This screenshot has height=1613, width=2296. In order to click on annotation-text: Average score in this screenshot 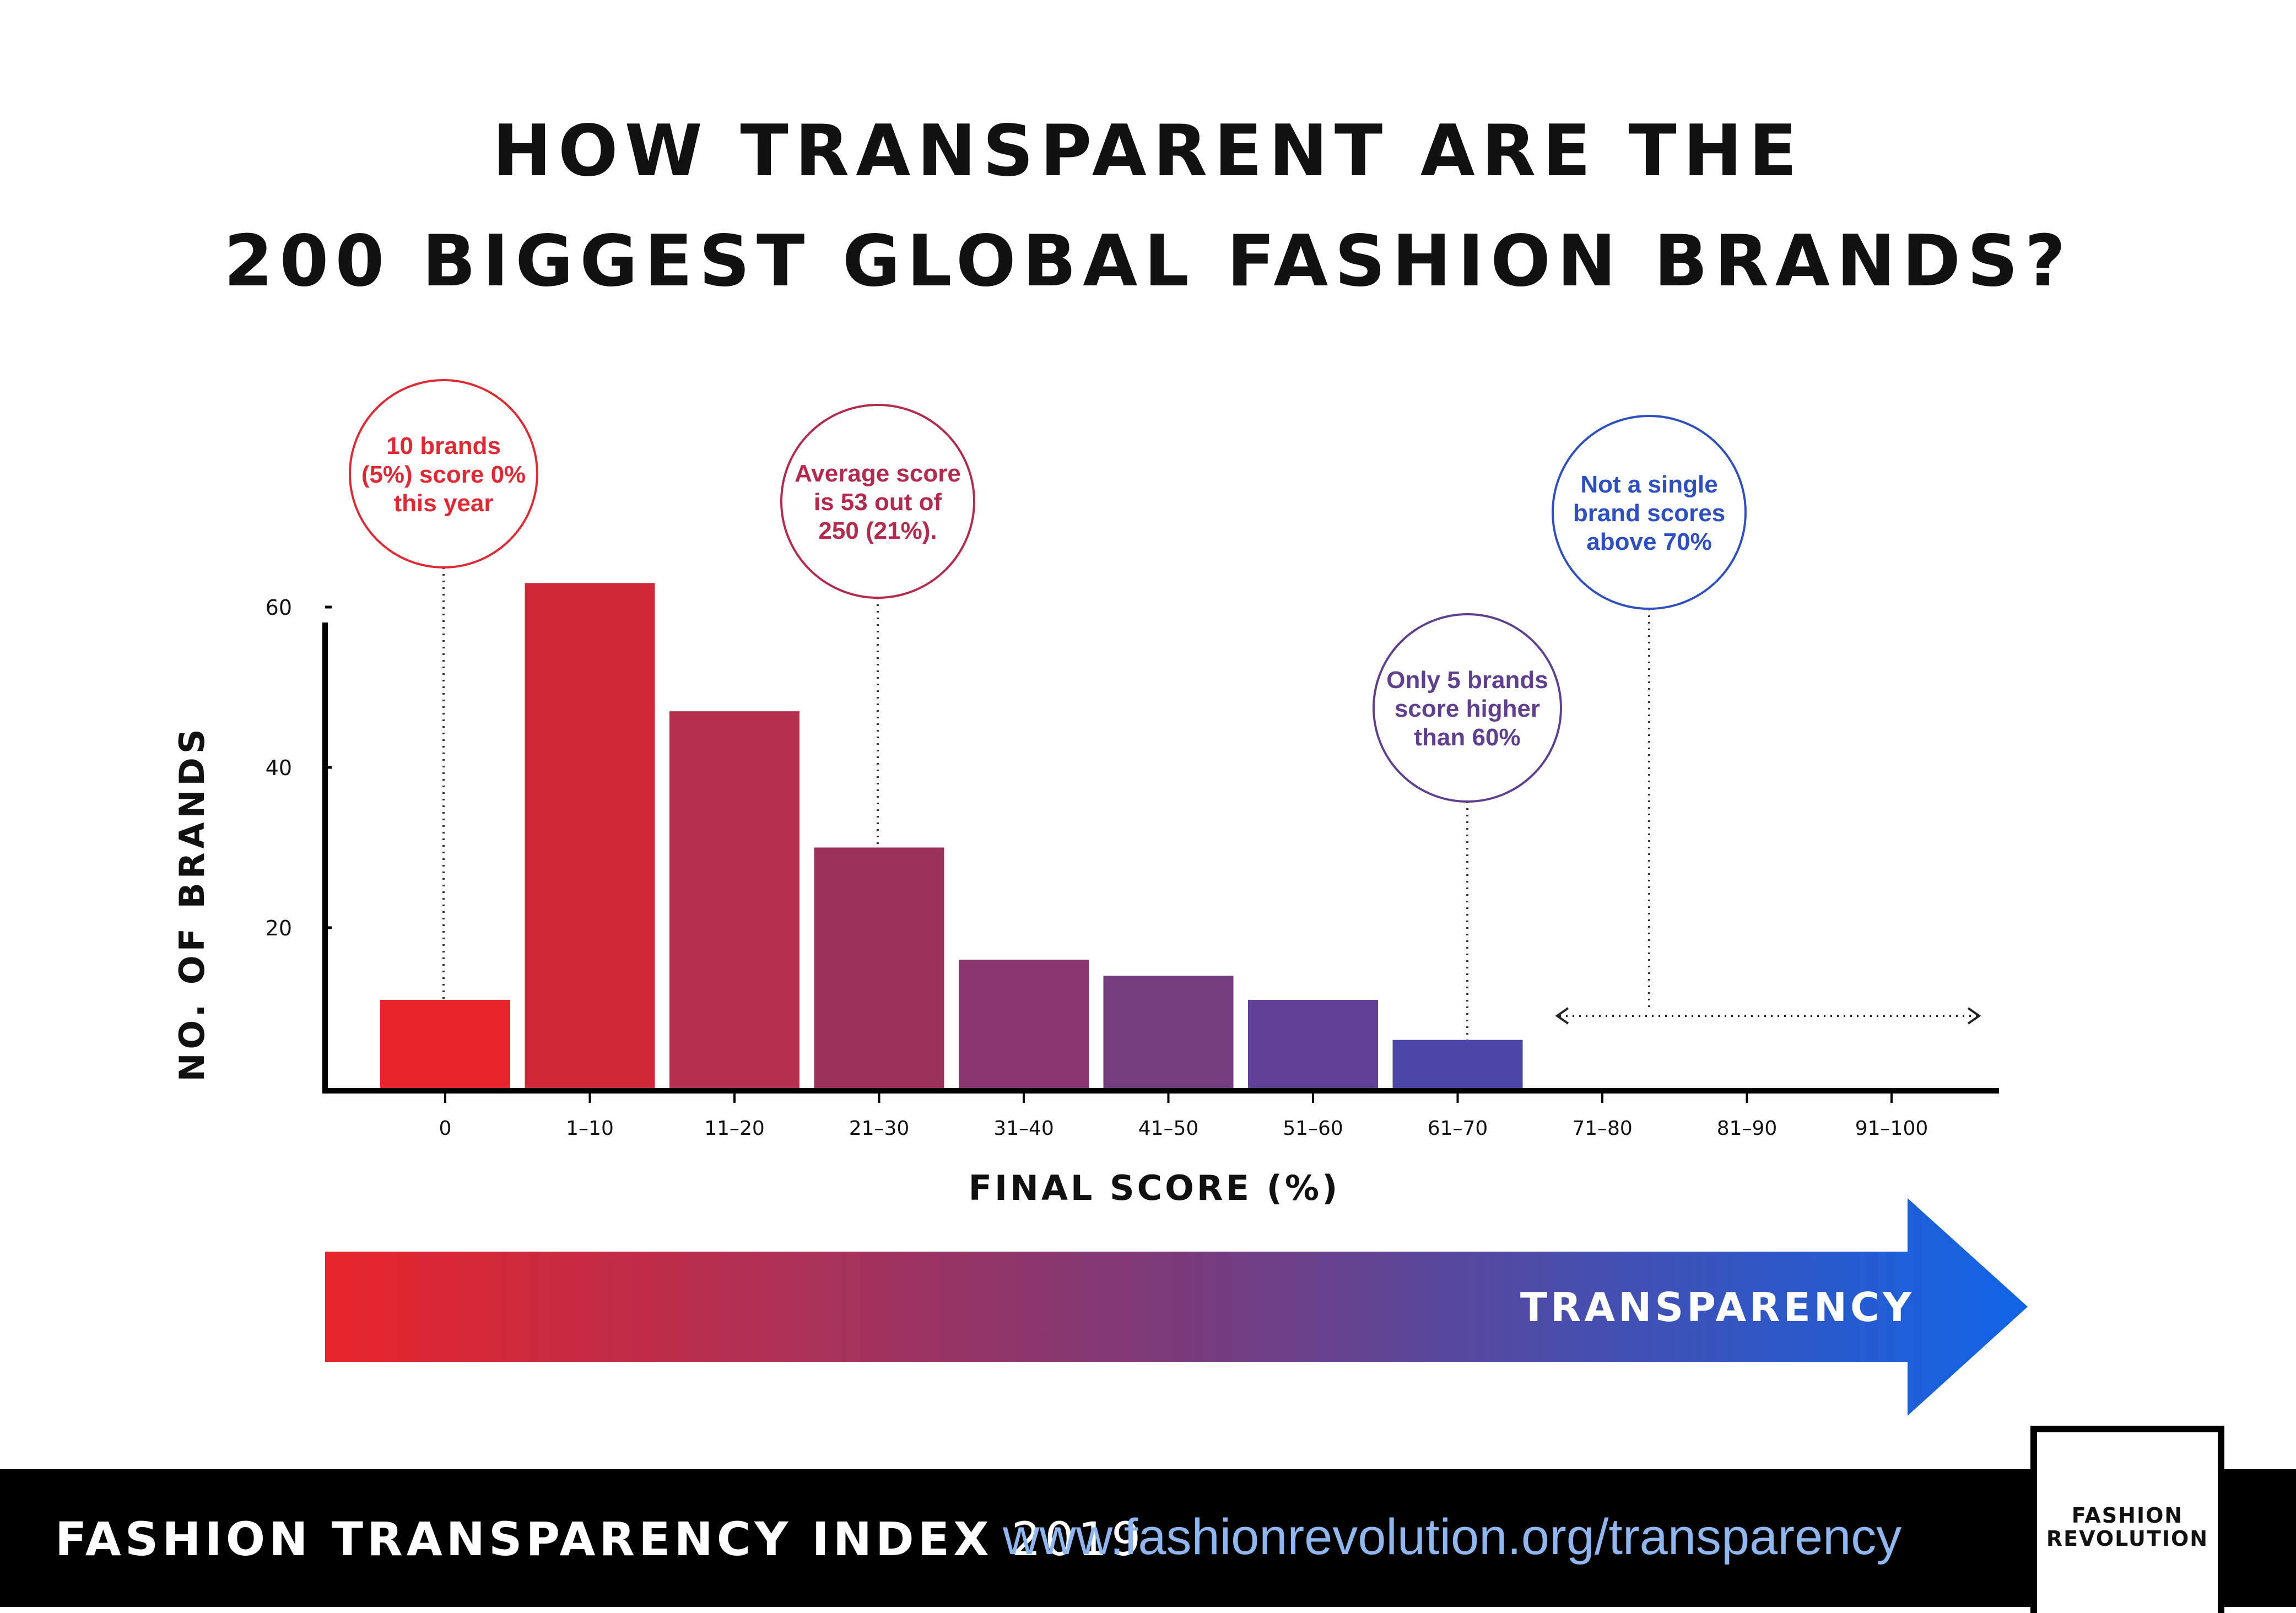, I will do `click(878, 473)`.